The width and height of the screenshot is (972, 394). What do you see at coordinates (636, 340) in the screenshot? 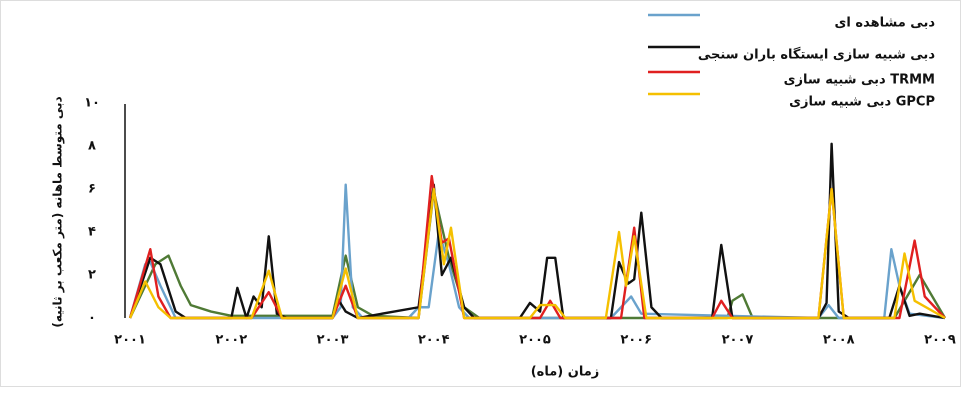
I see `x-tick-label: ۲۰۰۶` at bounding box center [636, 340].